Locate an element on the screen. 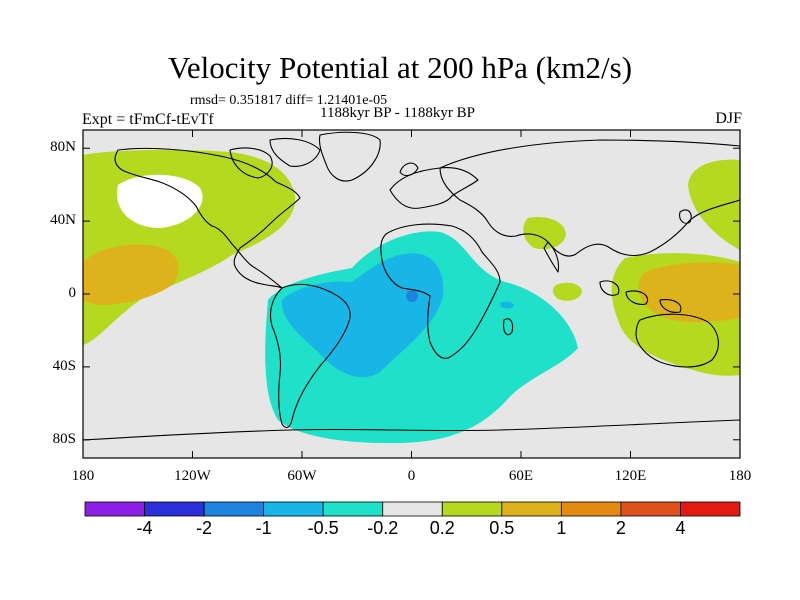  contour-region-indian-ocean is located at coordinates (567, 291).